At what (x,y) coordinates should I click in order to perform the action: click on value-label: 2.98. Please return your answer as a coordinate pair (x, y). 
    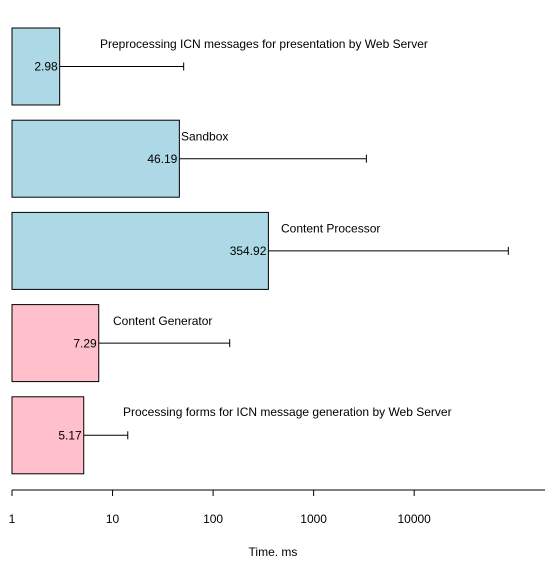
    Looking at the image, I should click on (46, 67).